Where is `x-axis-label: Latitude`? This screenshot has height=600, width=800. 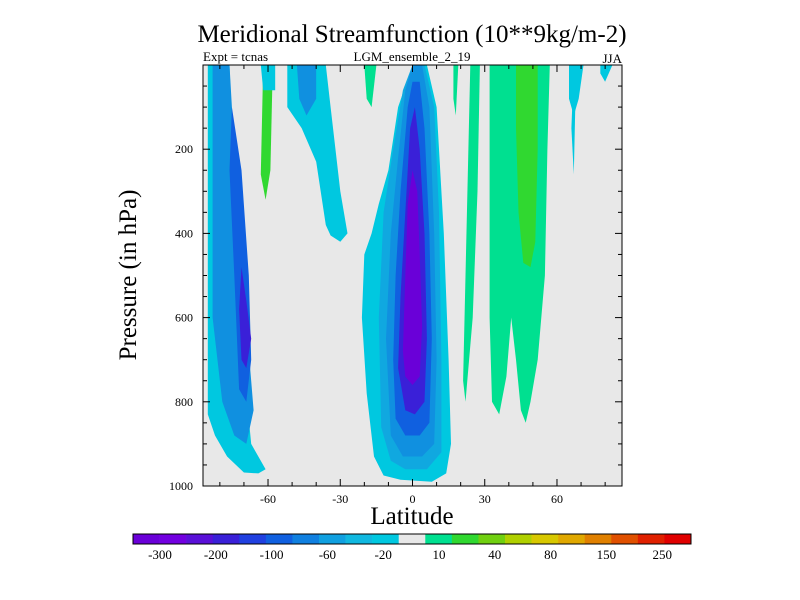
x-axis-label: Latitude is located at coordinates (411, 516).